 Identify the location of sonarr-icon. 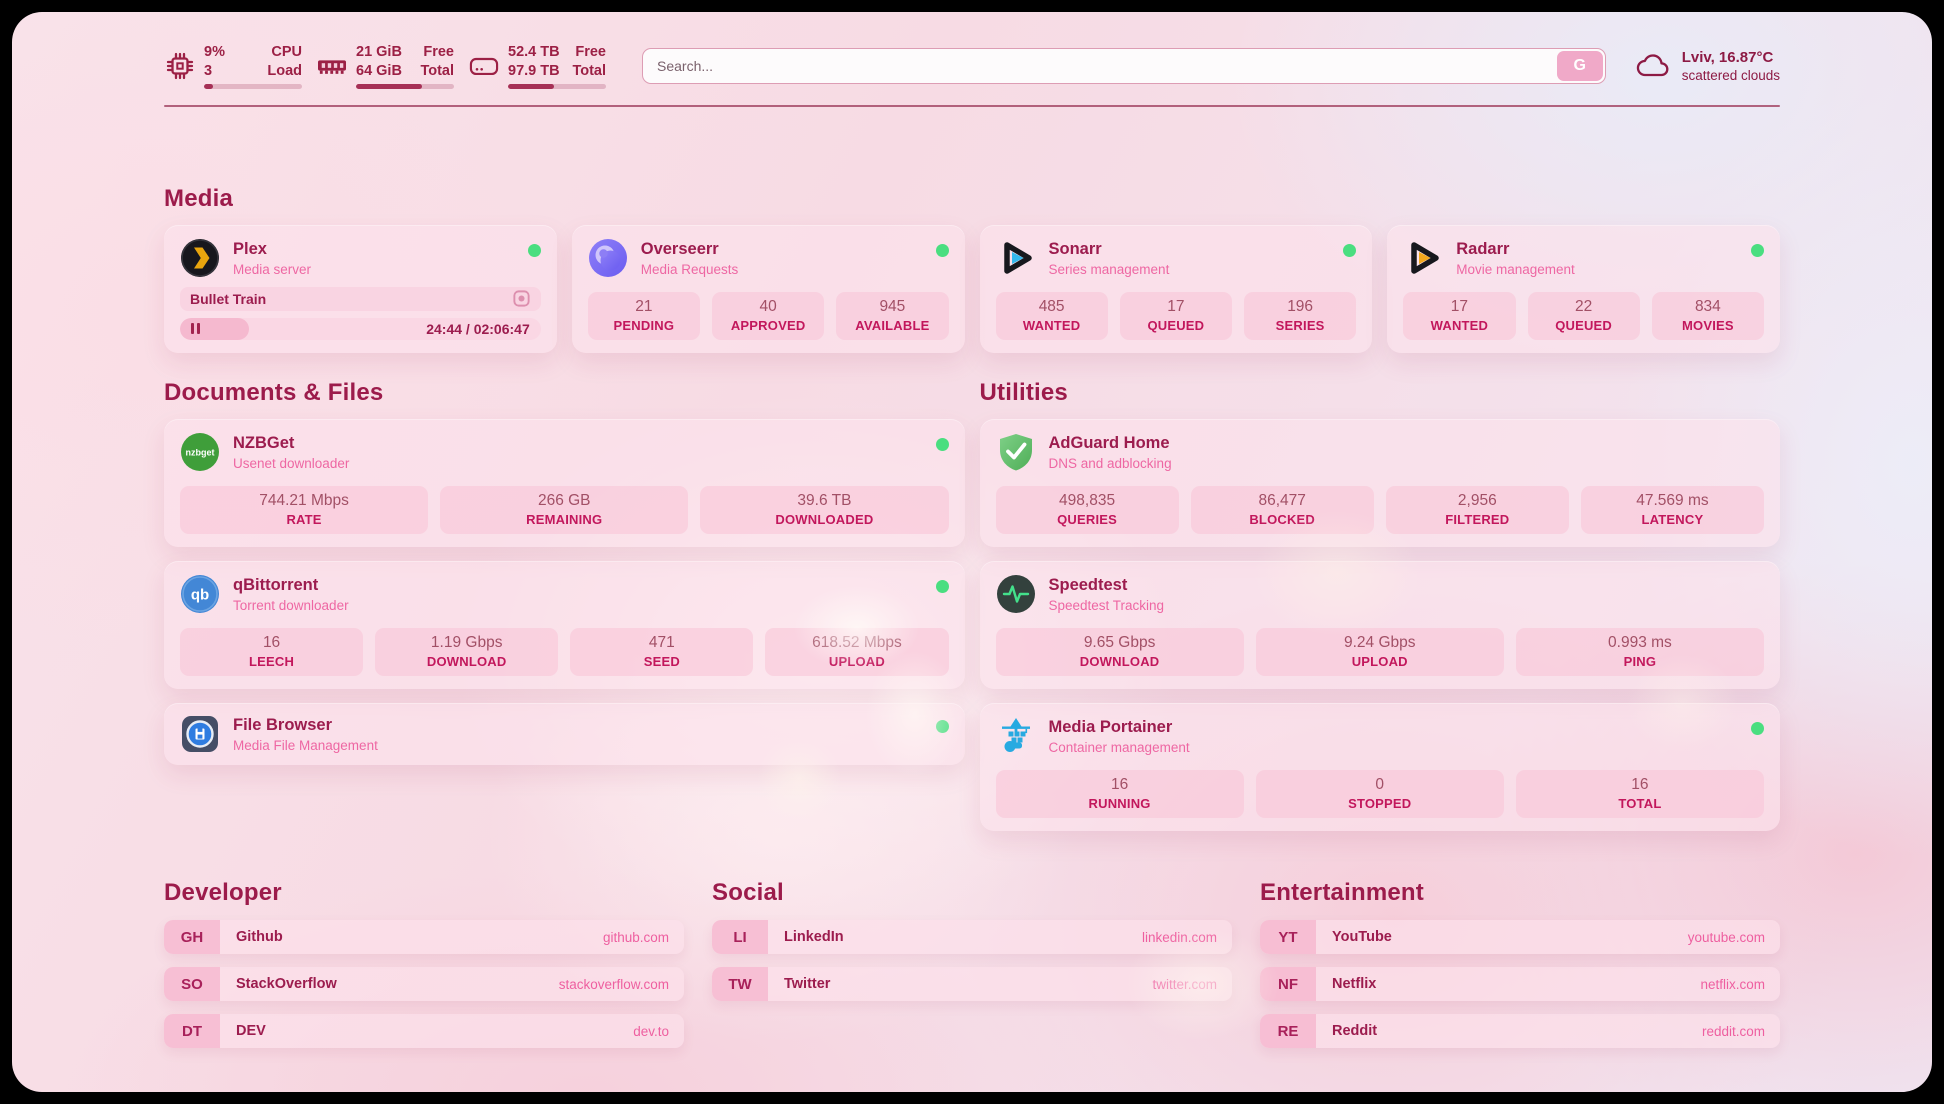
(1016, 258).